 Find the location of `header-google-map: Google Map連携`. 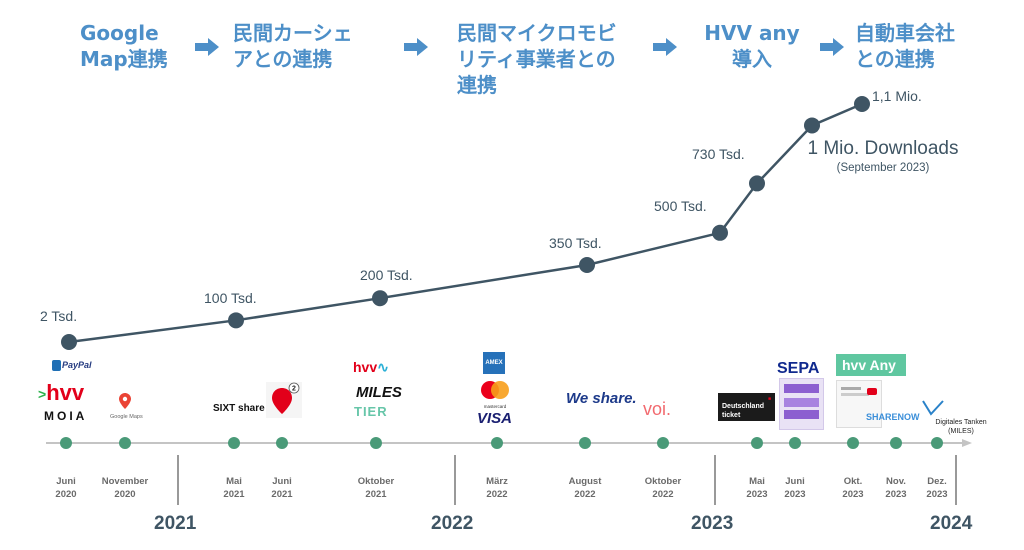

header-google-map: Google Map連携 is located at coordinates (124, 46).